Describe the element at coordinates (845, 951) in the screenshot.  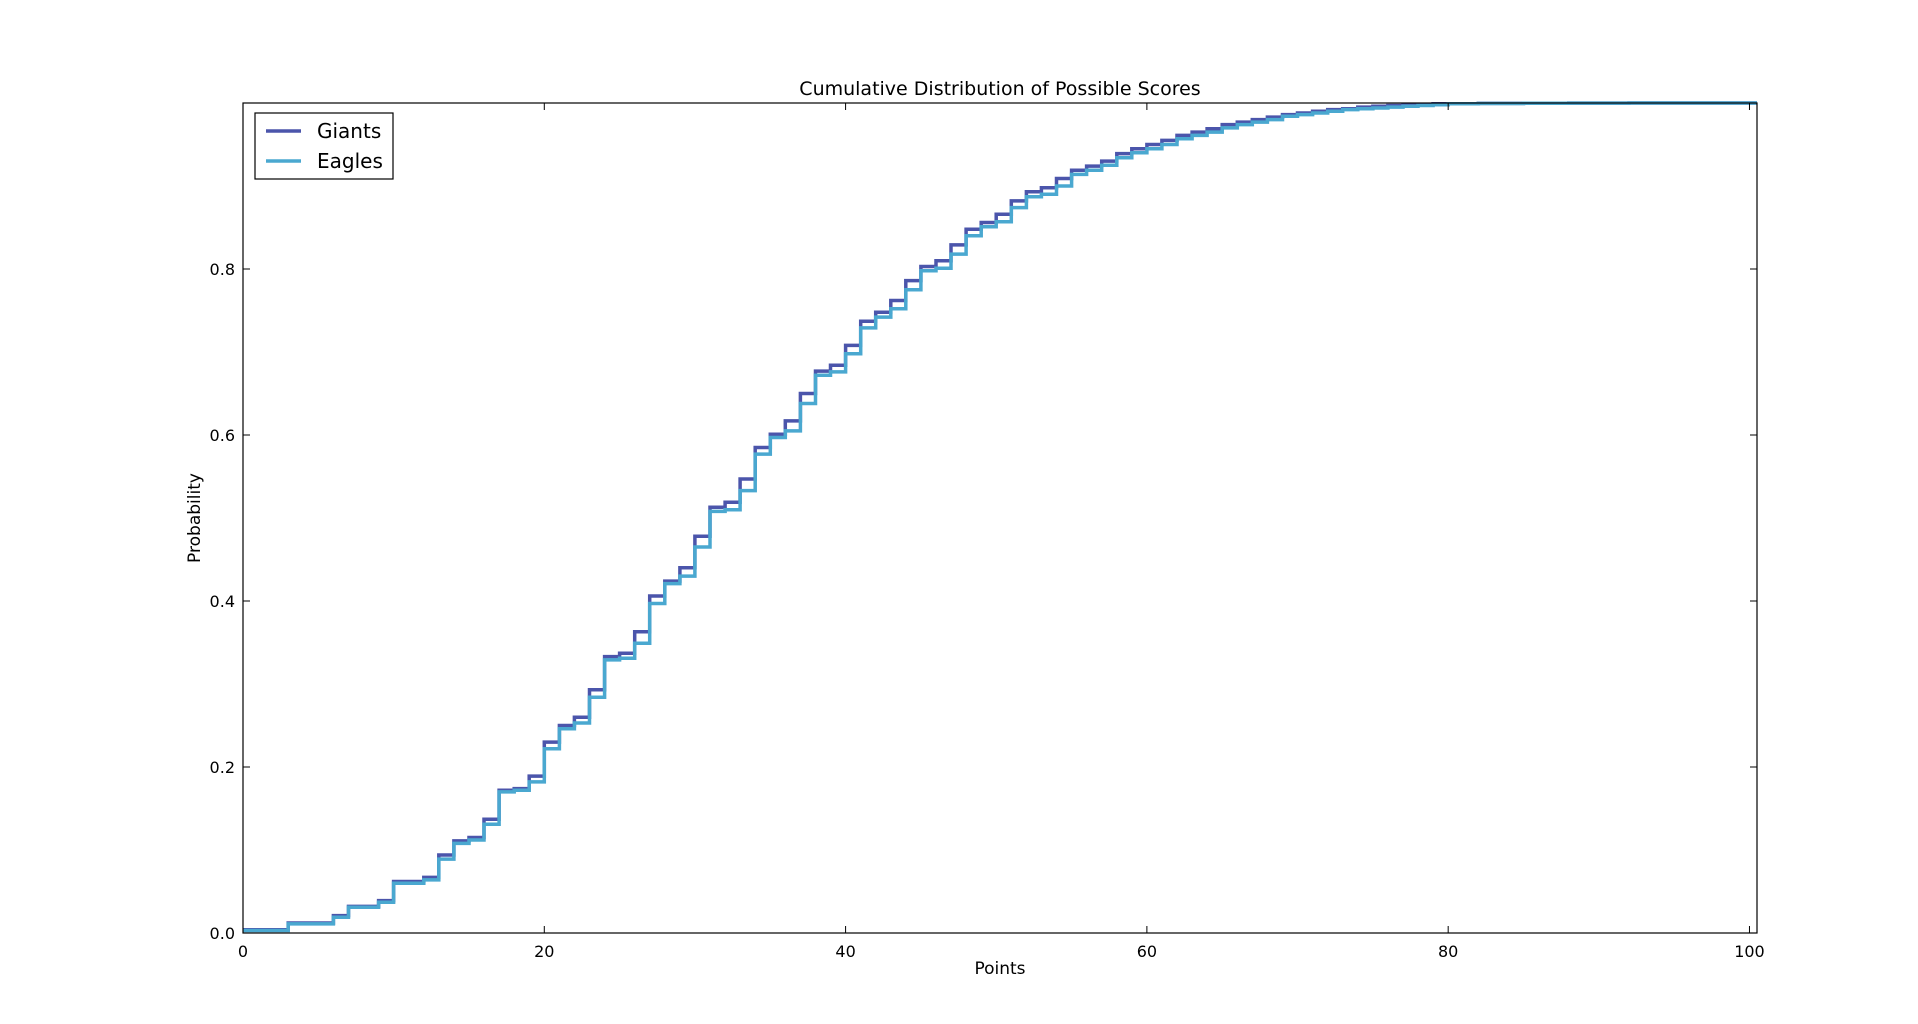
I see `x-tick-label: 40` at that location.